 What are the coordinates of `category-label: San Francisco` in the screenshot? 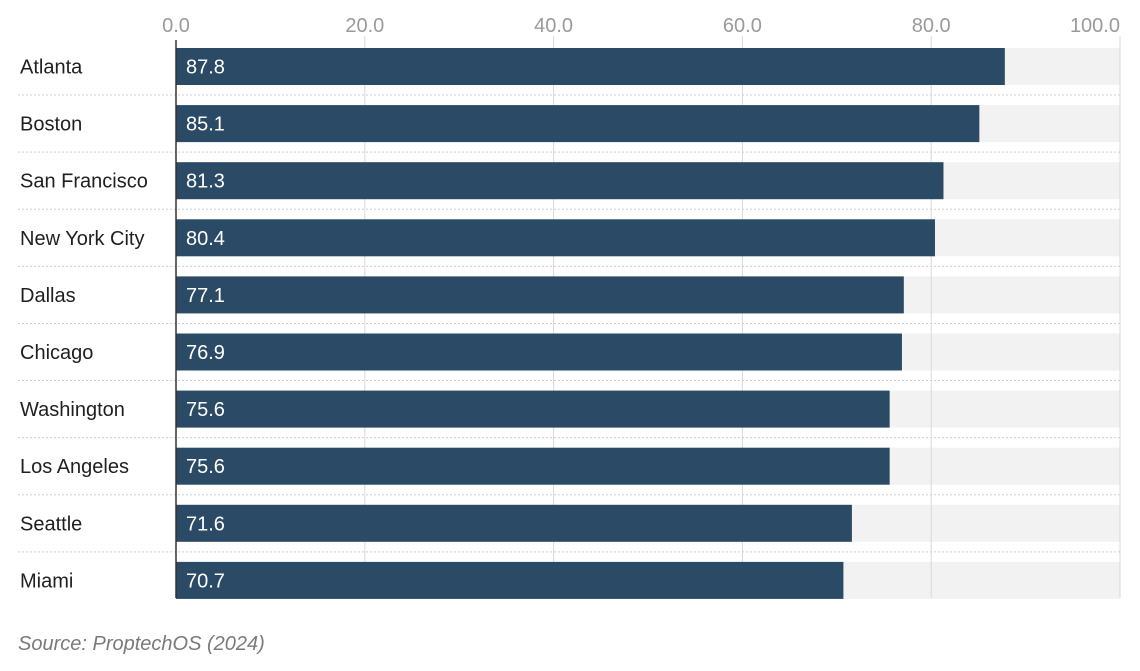 It's located at (84, 182).